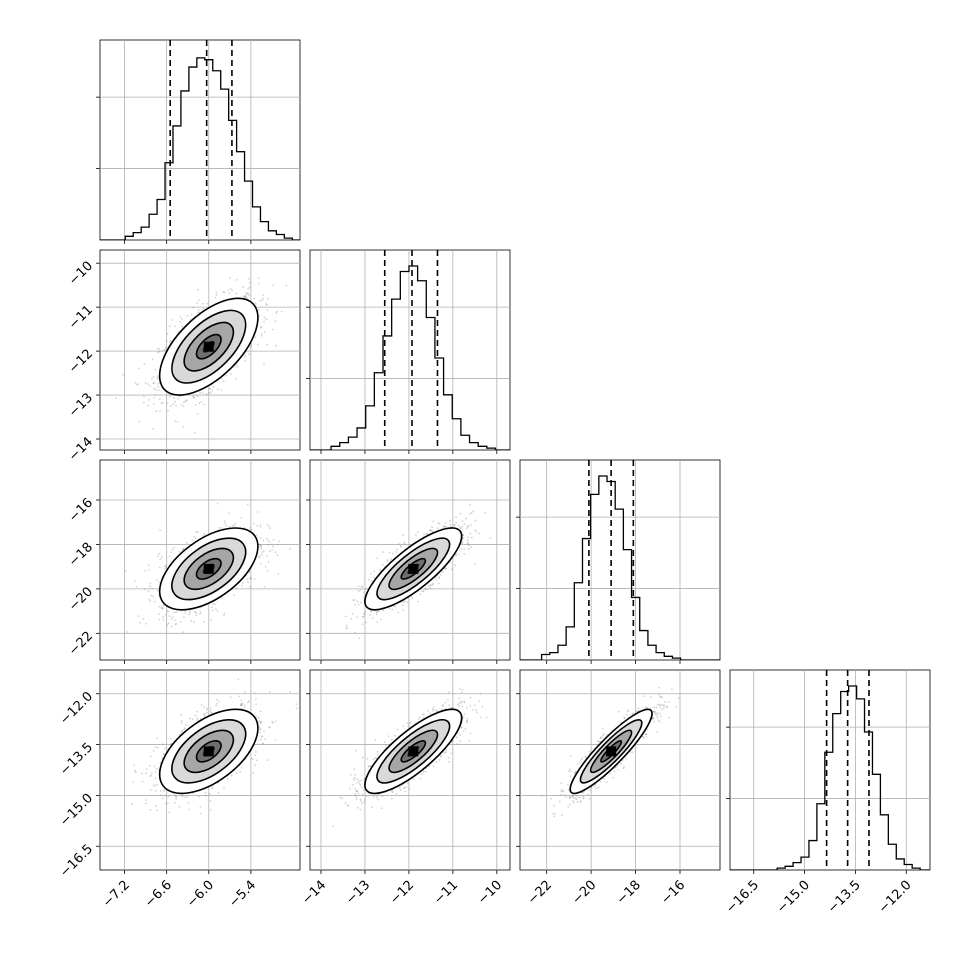  Describe the element at coordinates (620, 567) in the screenshot. I see `histogram-step` at that location.